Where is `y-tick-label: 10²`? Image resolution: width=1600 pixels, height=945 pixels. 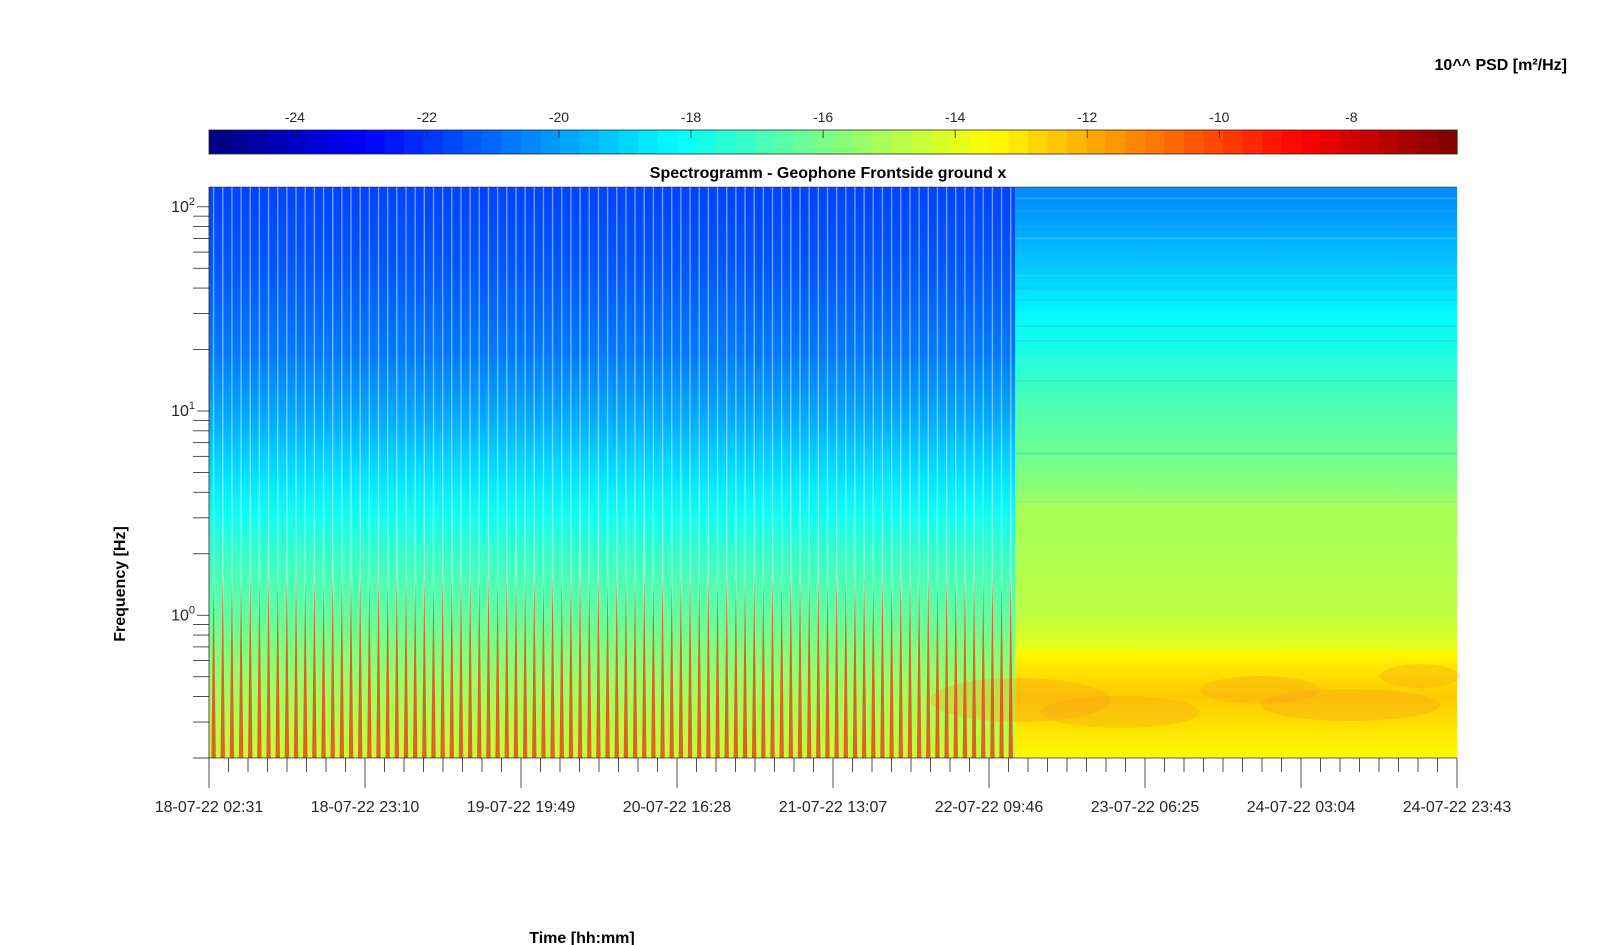
y-tick-label: 10² is located at coordinates (183, 206).